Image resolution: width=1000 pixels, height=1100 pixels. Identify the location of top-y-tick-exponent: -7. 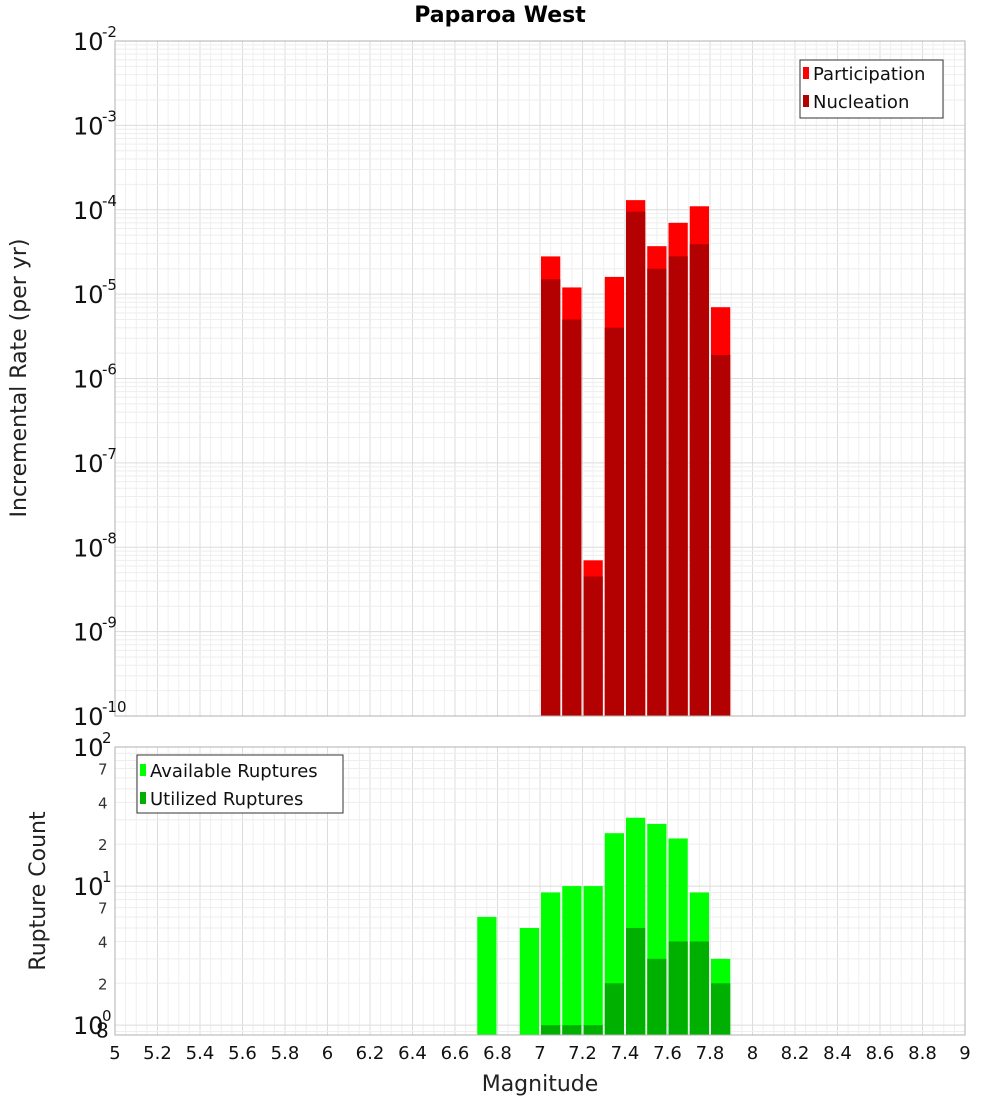
(109, 454).